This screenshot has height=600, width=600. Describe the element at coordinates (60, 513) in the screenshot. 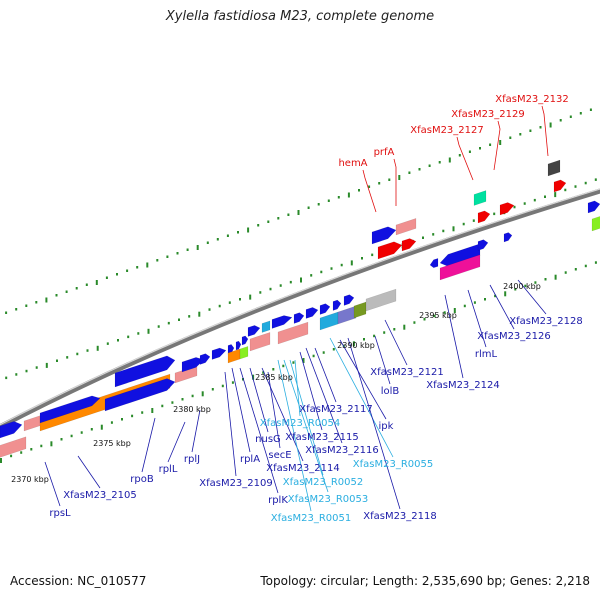

I see `gene-label-bottom: rpsL` at that location.